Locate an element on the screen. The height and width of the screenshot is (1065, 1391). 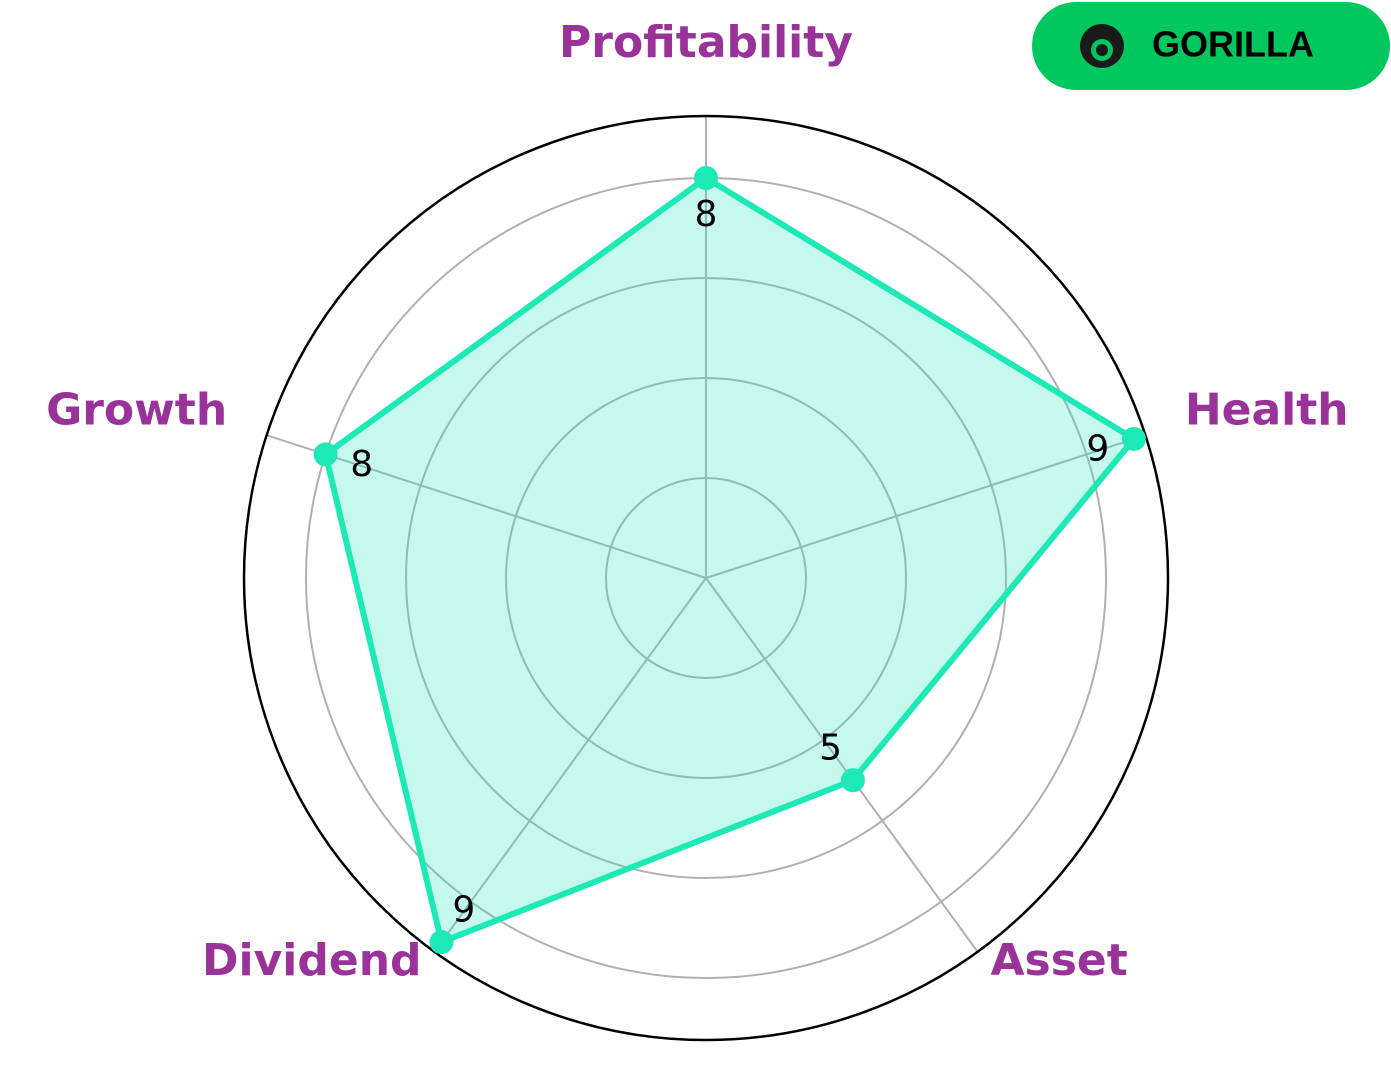
logo-text: GORILLA is located at coordinates (1233, 44).